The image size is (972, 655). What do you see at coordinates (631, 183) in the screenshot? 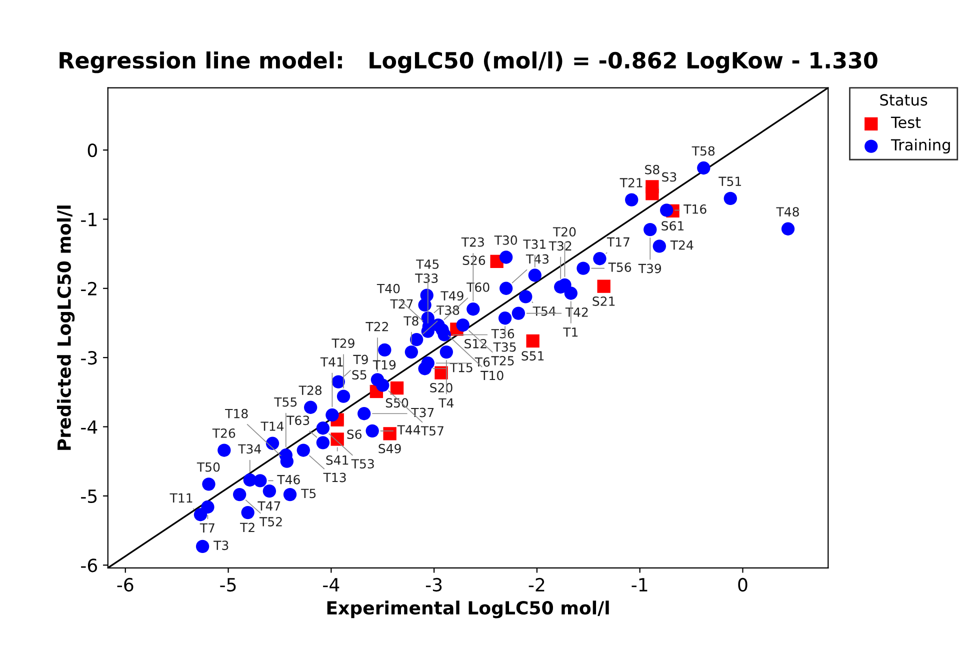
I see `annotation: T21` at bounding box center [631, 183].